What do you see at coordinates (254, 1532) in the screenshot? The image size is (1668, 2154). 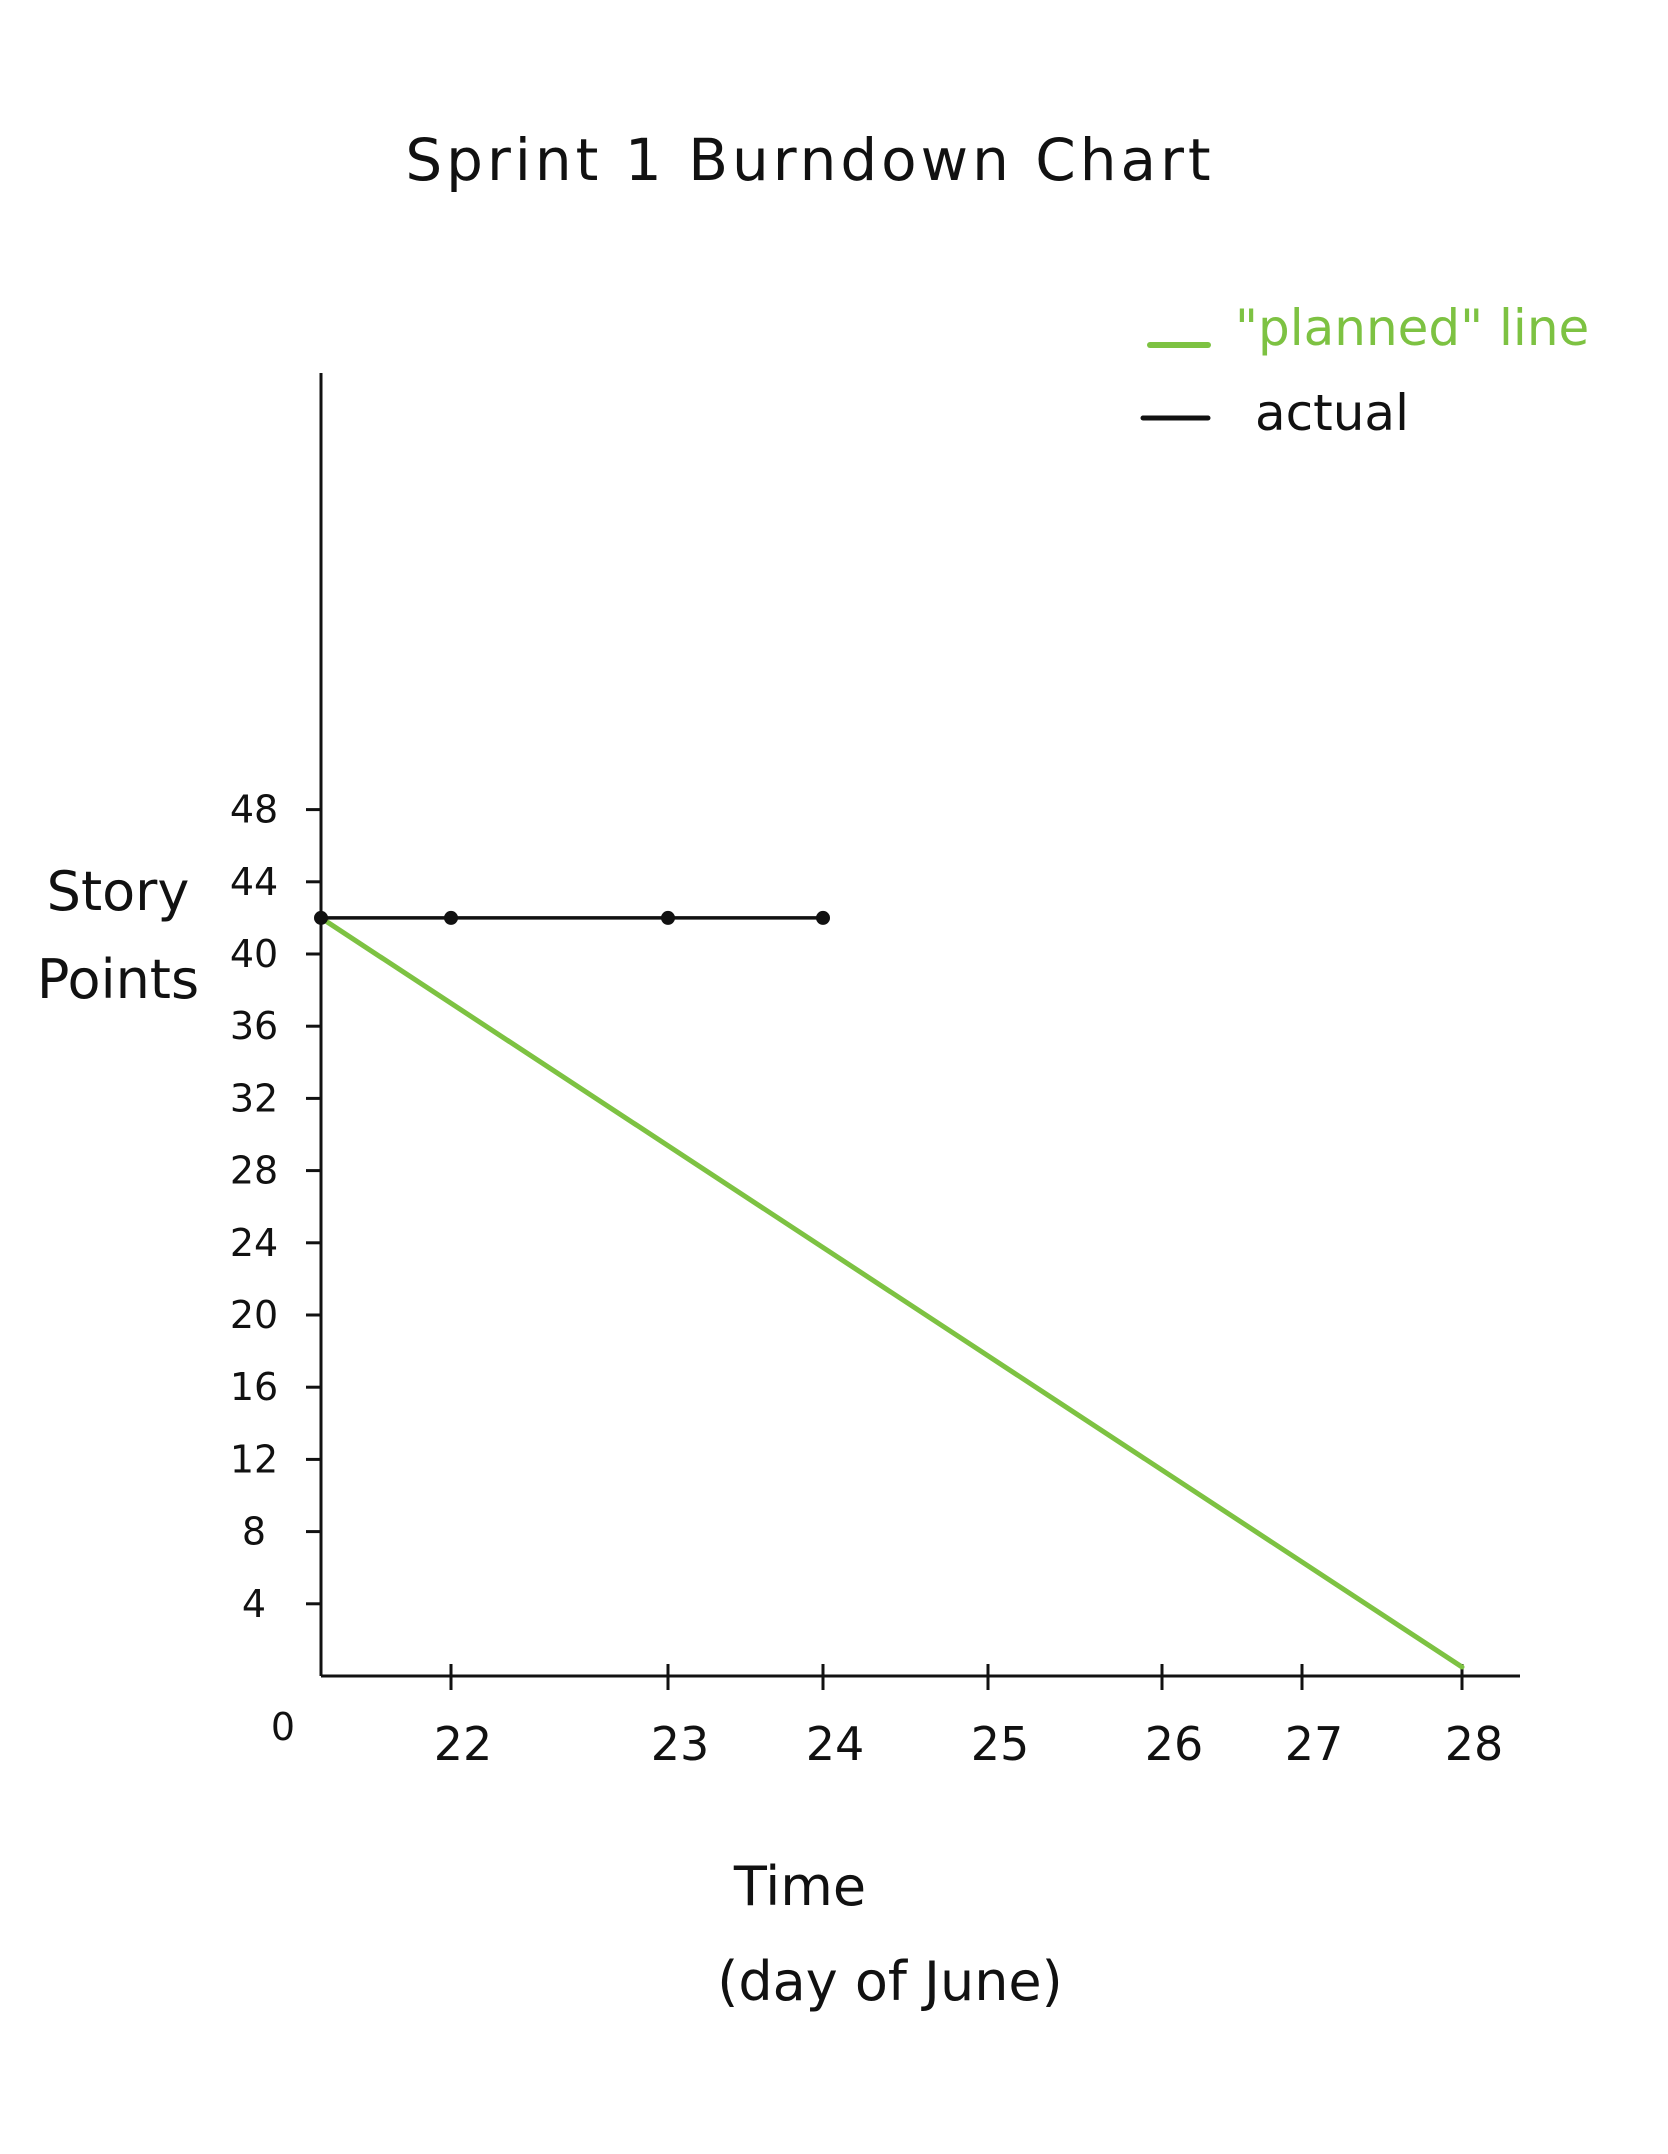 I see `y-tick-label: 8` at bounding box center [254, 1532].